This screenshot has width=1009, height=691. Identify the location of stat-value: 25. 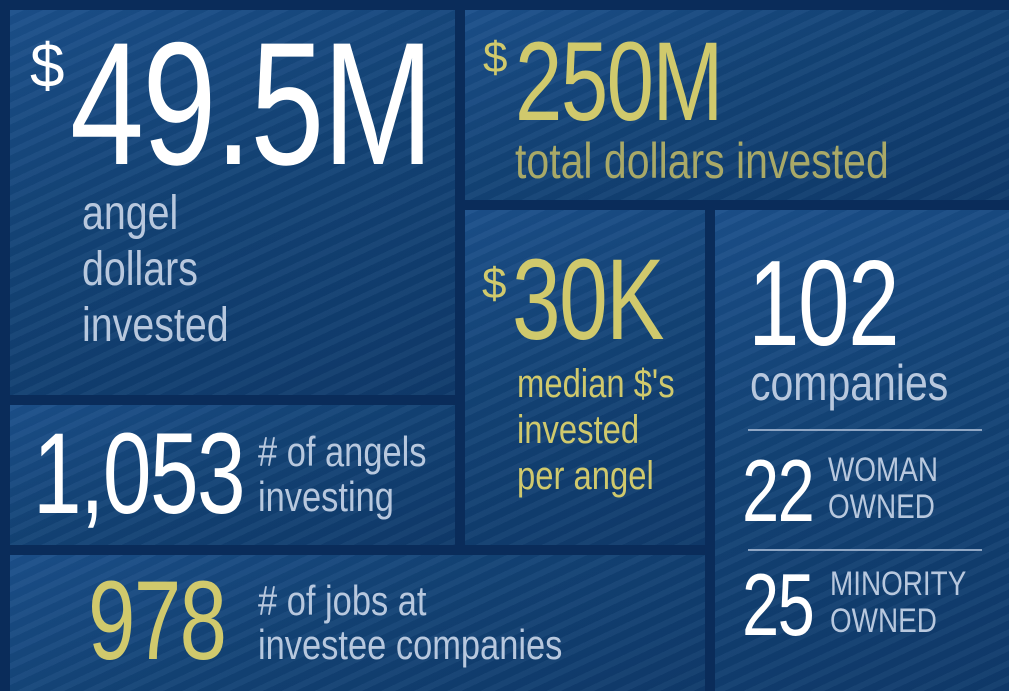
(778, 604).